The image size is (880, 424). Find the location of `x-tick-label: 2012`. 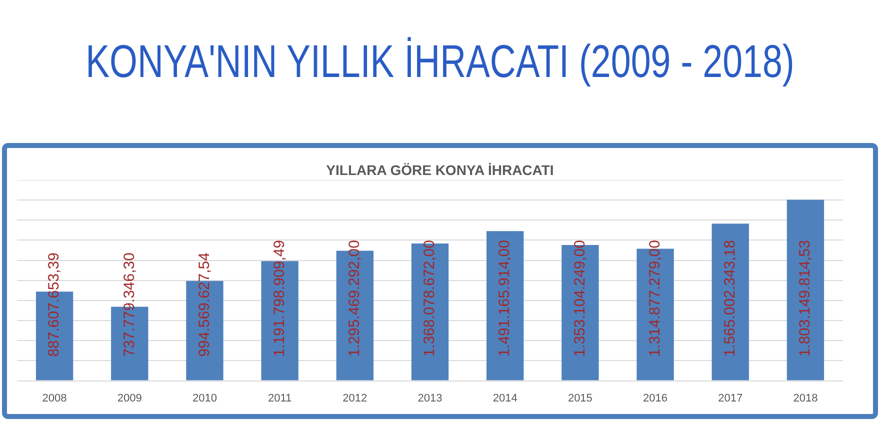

x-tick-label: 2012 is located at coordinates (355, 398).